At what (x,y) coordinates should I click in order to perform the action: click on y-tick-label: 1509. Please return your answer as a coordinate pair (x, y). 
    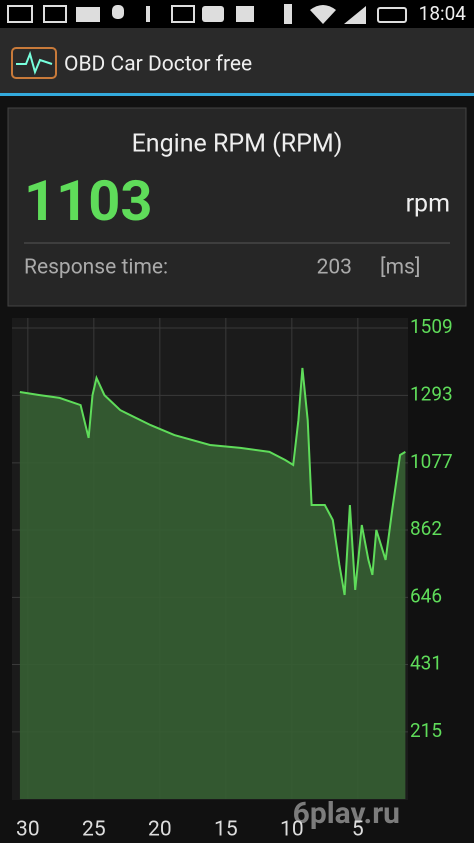
    Looking at the image, I should click on (431, 326).